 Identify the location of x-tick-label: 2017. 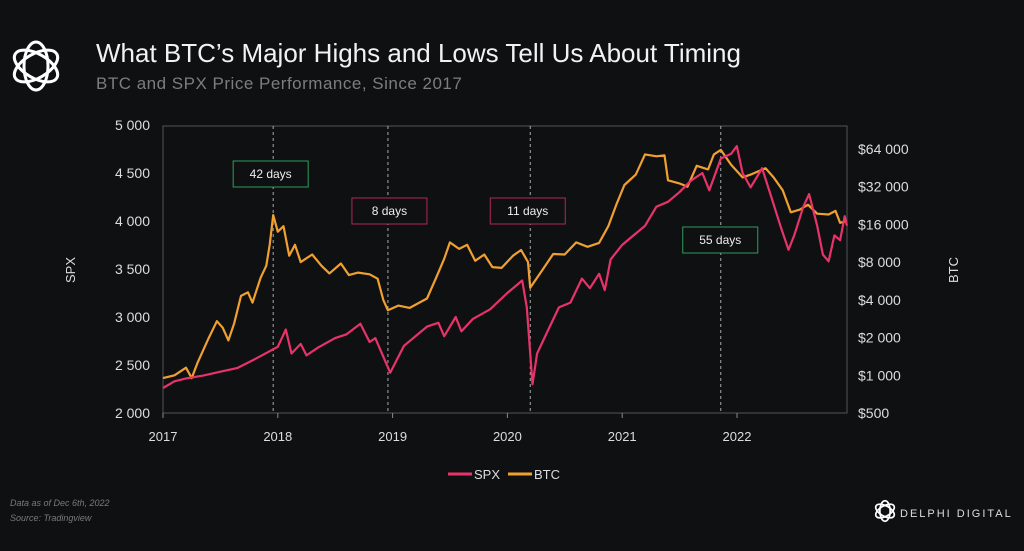
(163, 436).